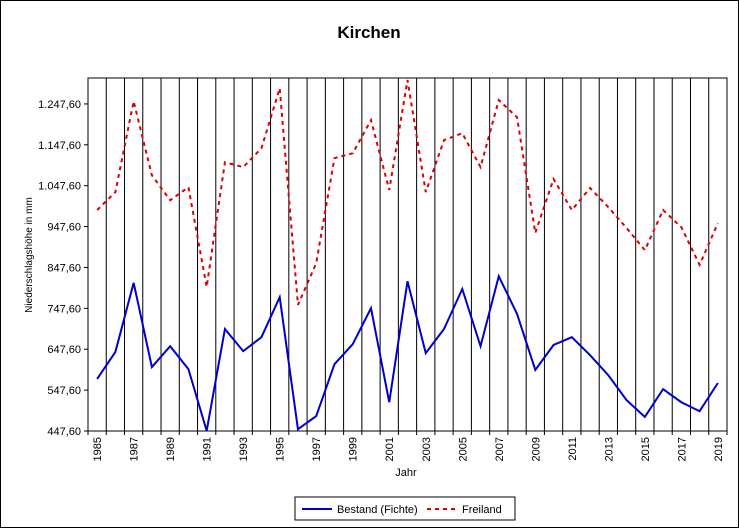 This screenshot has width=739, height=528. I want to click on y-tick-label: 747,60, so click(64, 309).